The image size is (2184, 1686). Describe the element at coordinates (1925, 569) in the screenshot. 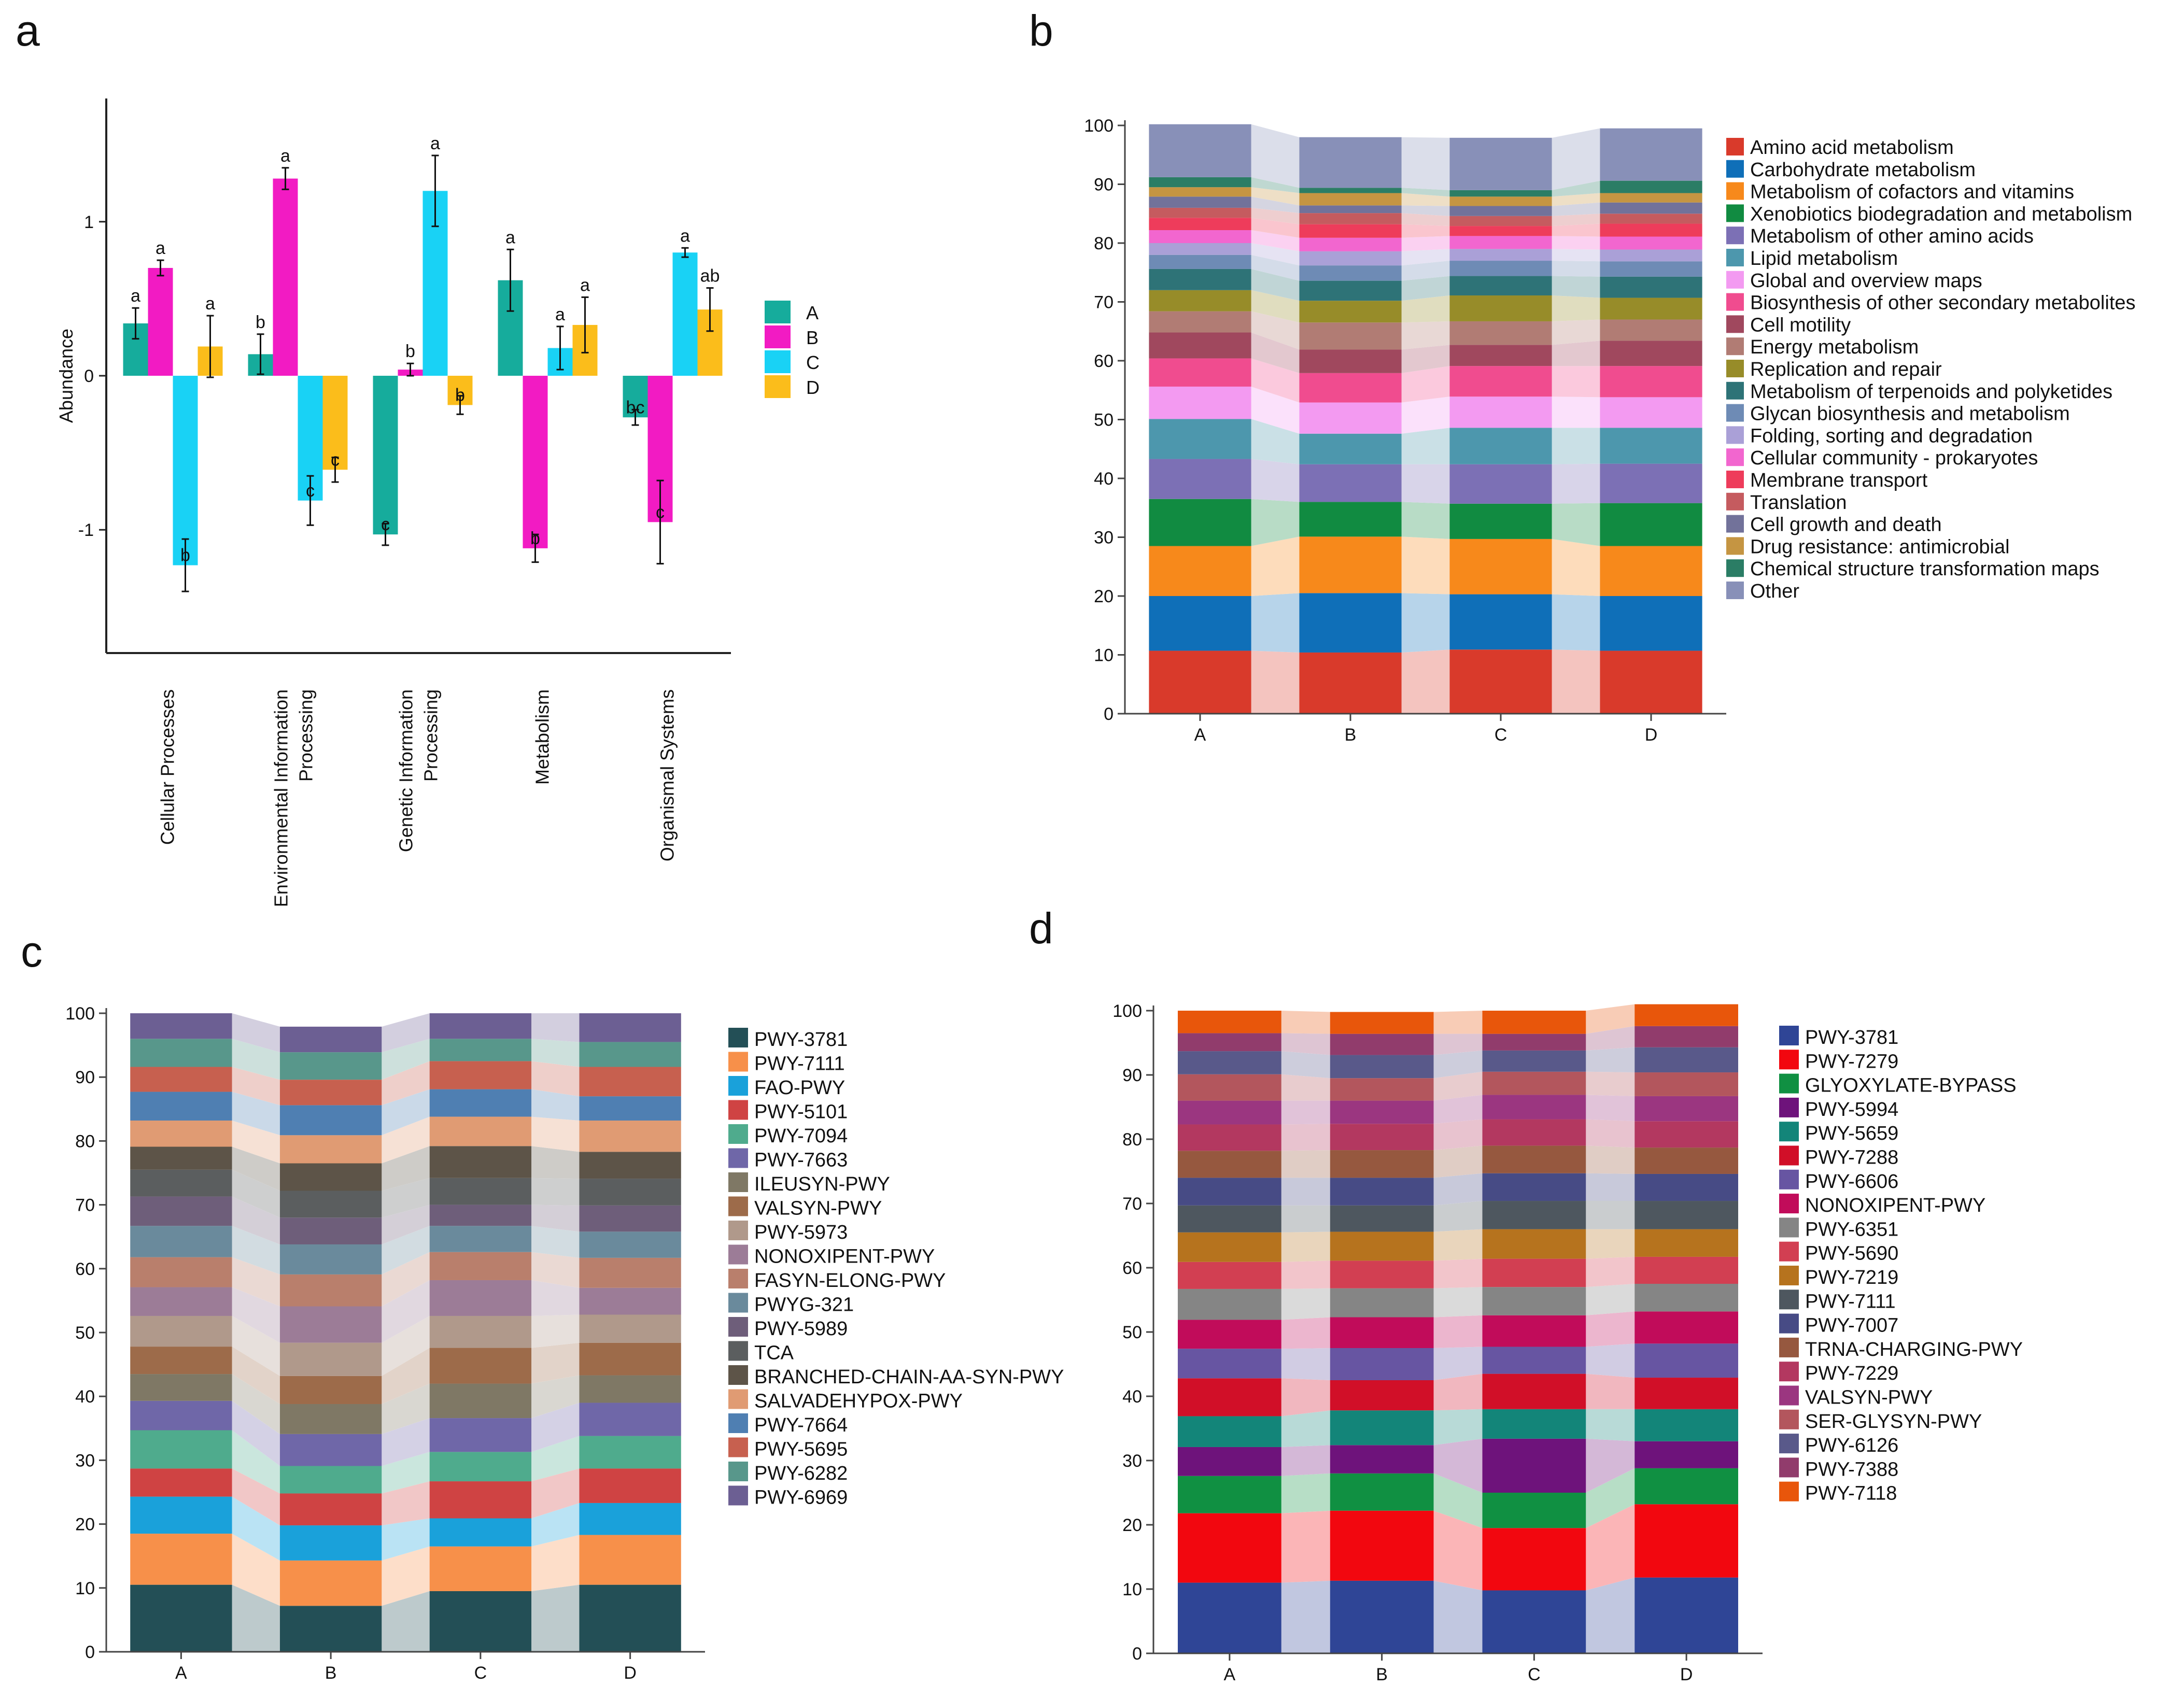

I see `legend-label: Chemical structure transformation maps` at that location.